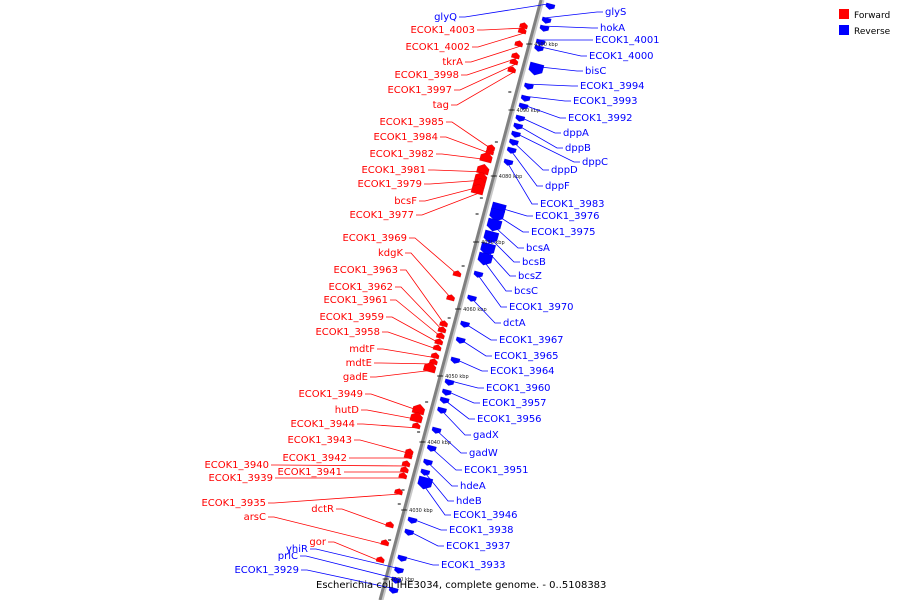 Image resolution: width=900 pixels, height=600 pixels. I want to click on reverse-gene-label: hdeA, so click(473, 486).